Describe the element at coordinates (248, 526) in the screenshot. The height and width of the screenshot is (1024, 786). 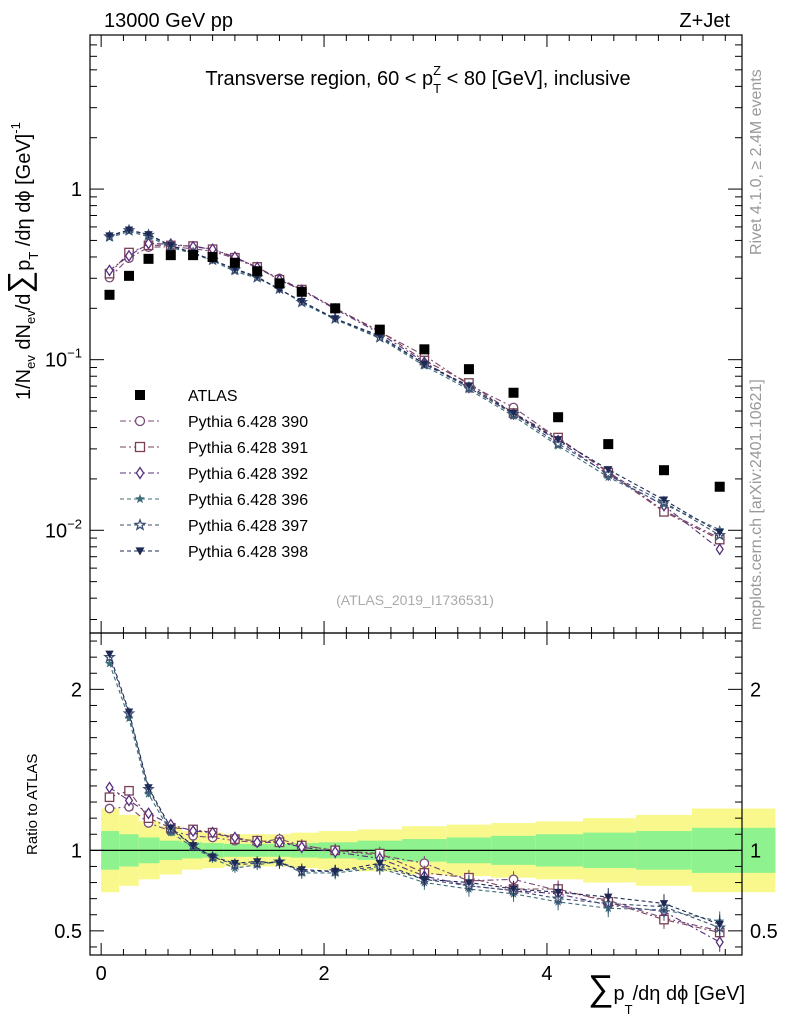
I see `legend-397-label: Pythia 6.428 397` at that location.